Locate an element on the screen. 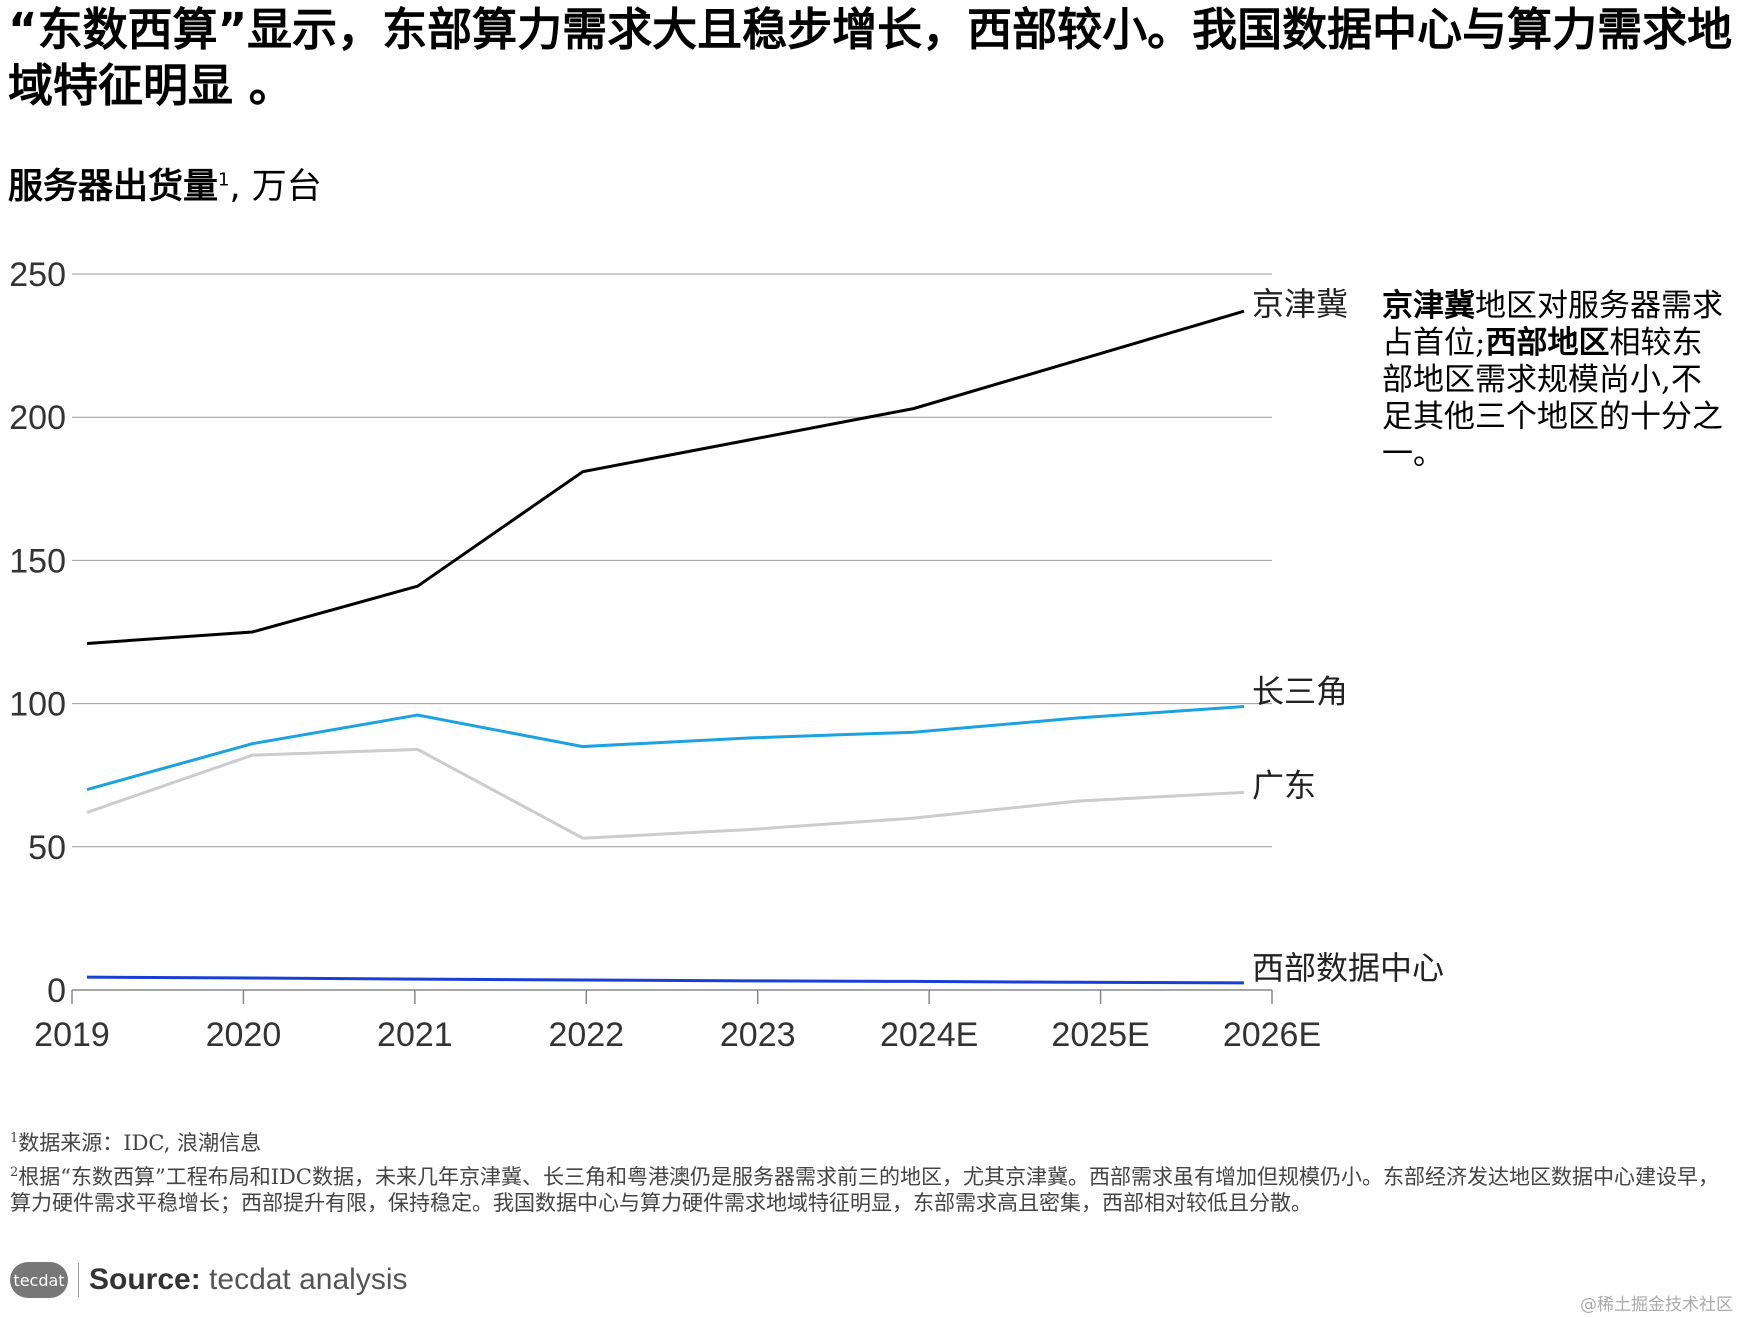  annotation-text-1: 地区对服务器需求占首位; is located at coordinates (1552, 324).